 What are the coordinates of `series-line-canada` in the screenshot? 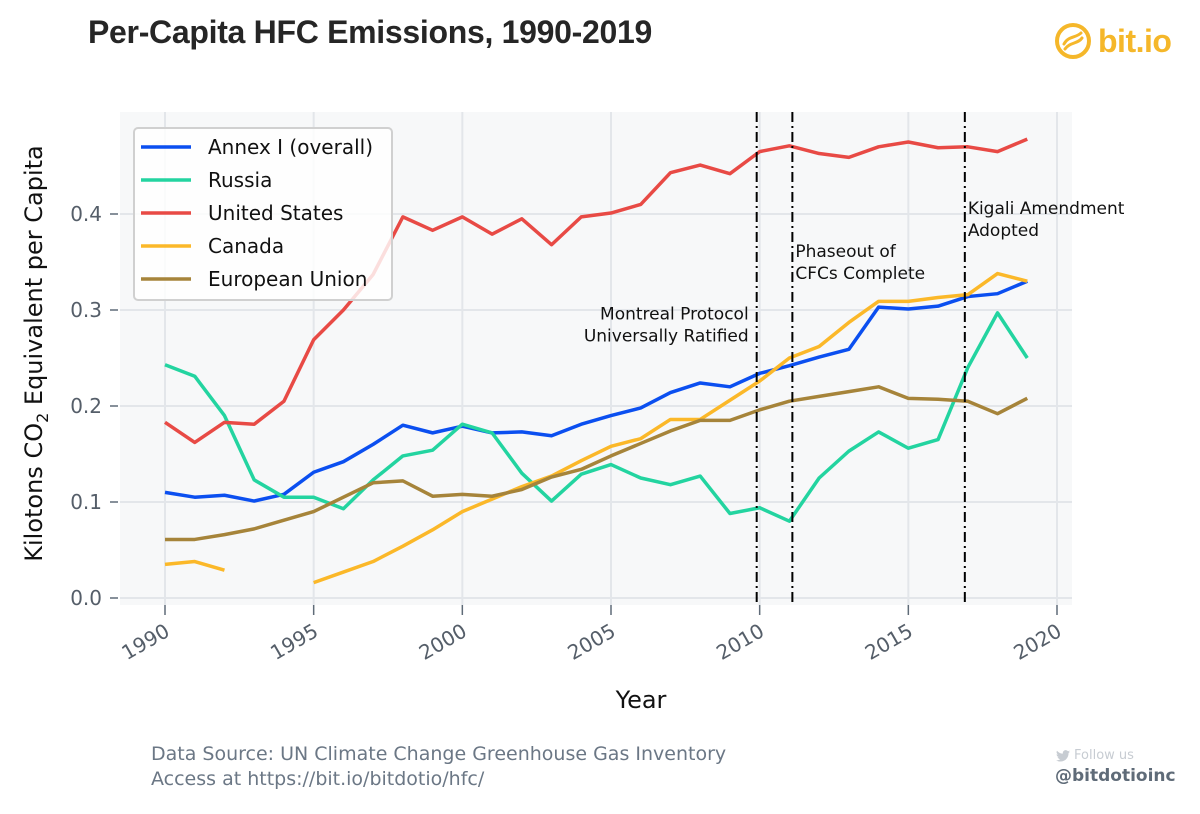 It's located at (194, 565).